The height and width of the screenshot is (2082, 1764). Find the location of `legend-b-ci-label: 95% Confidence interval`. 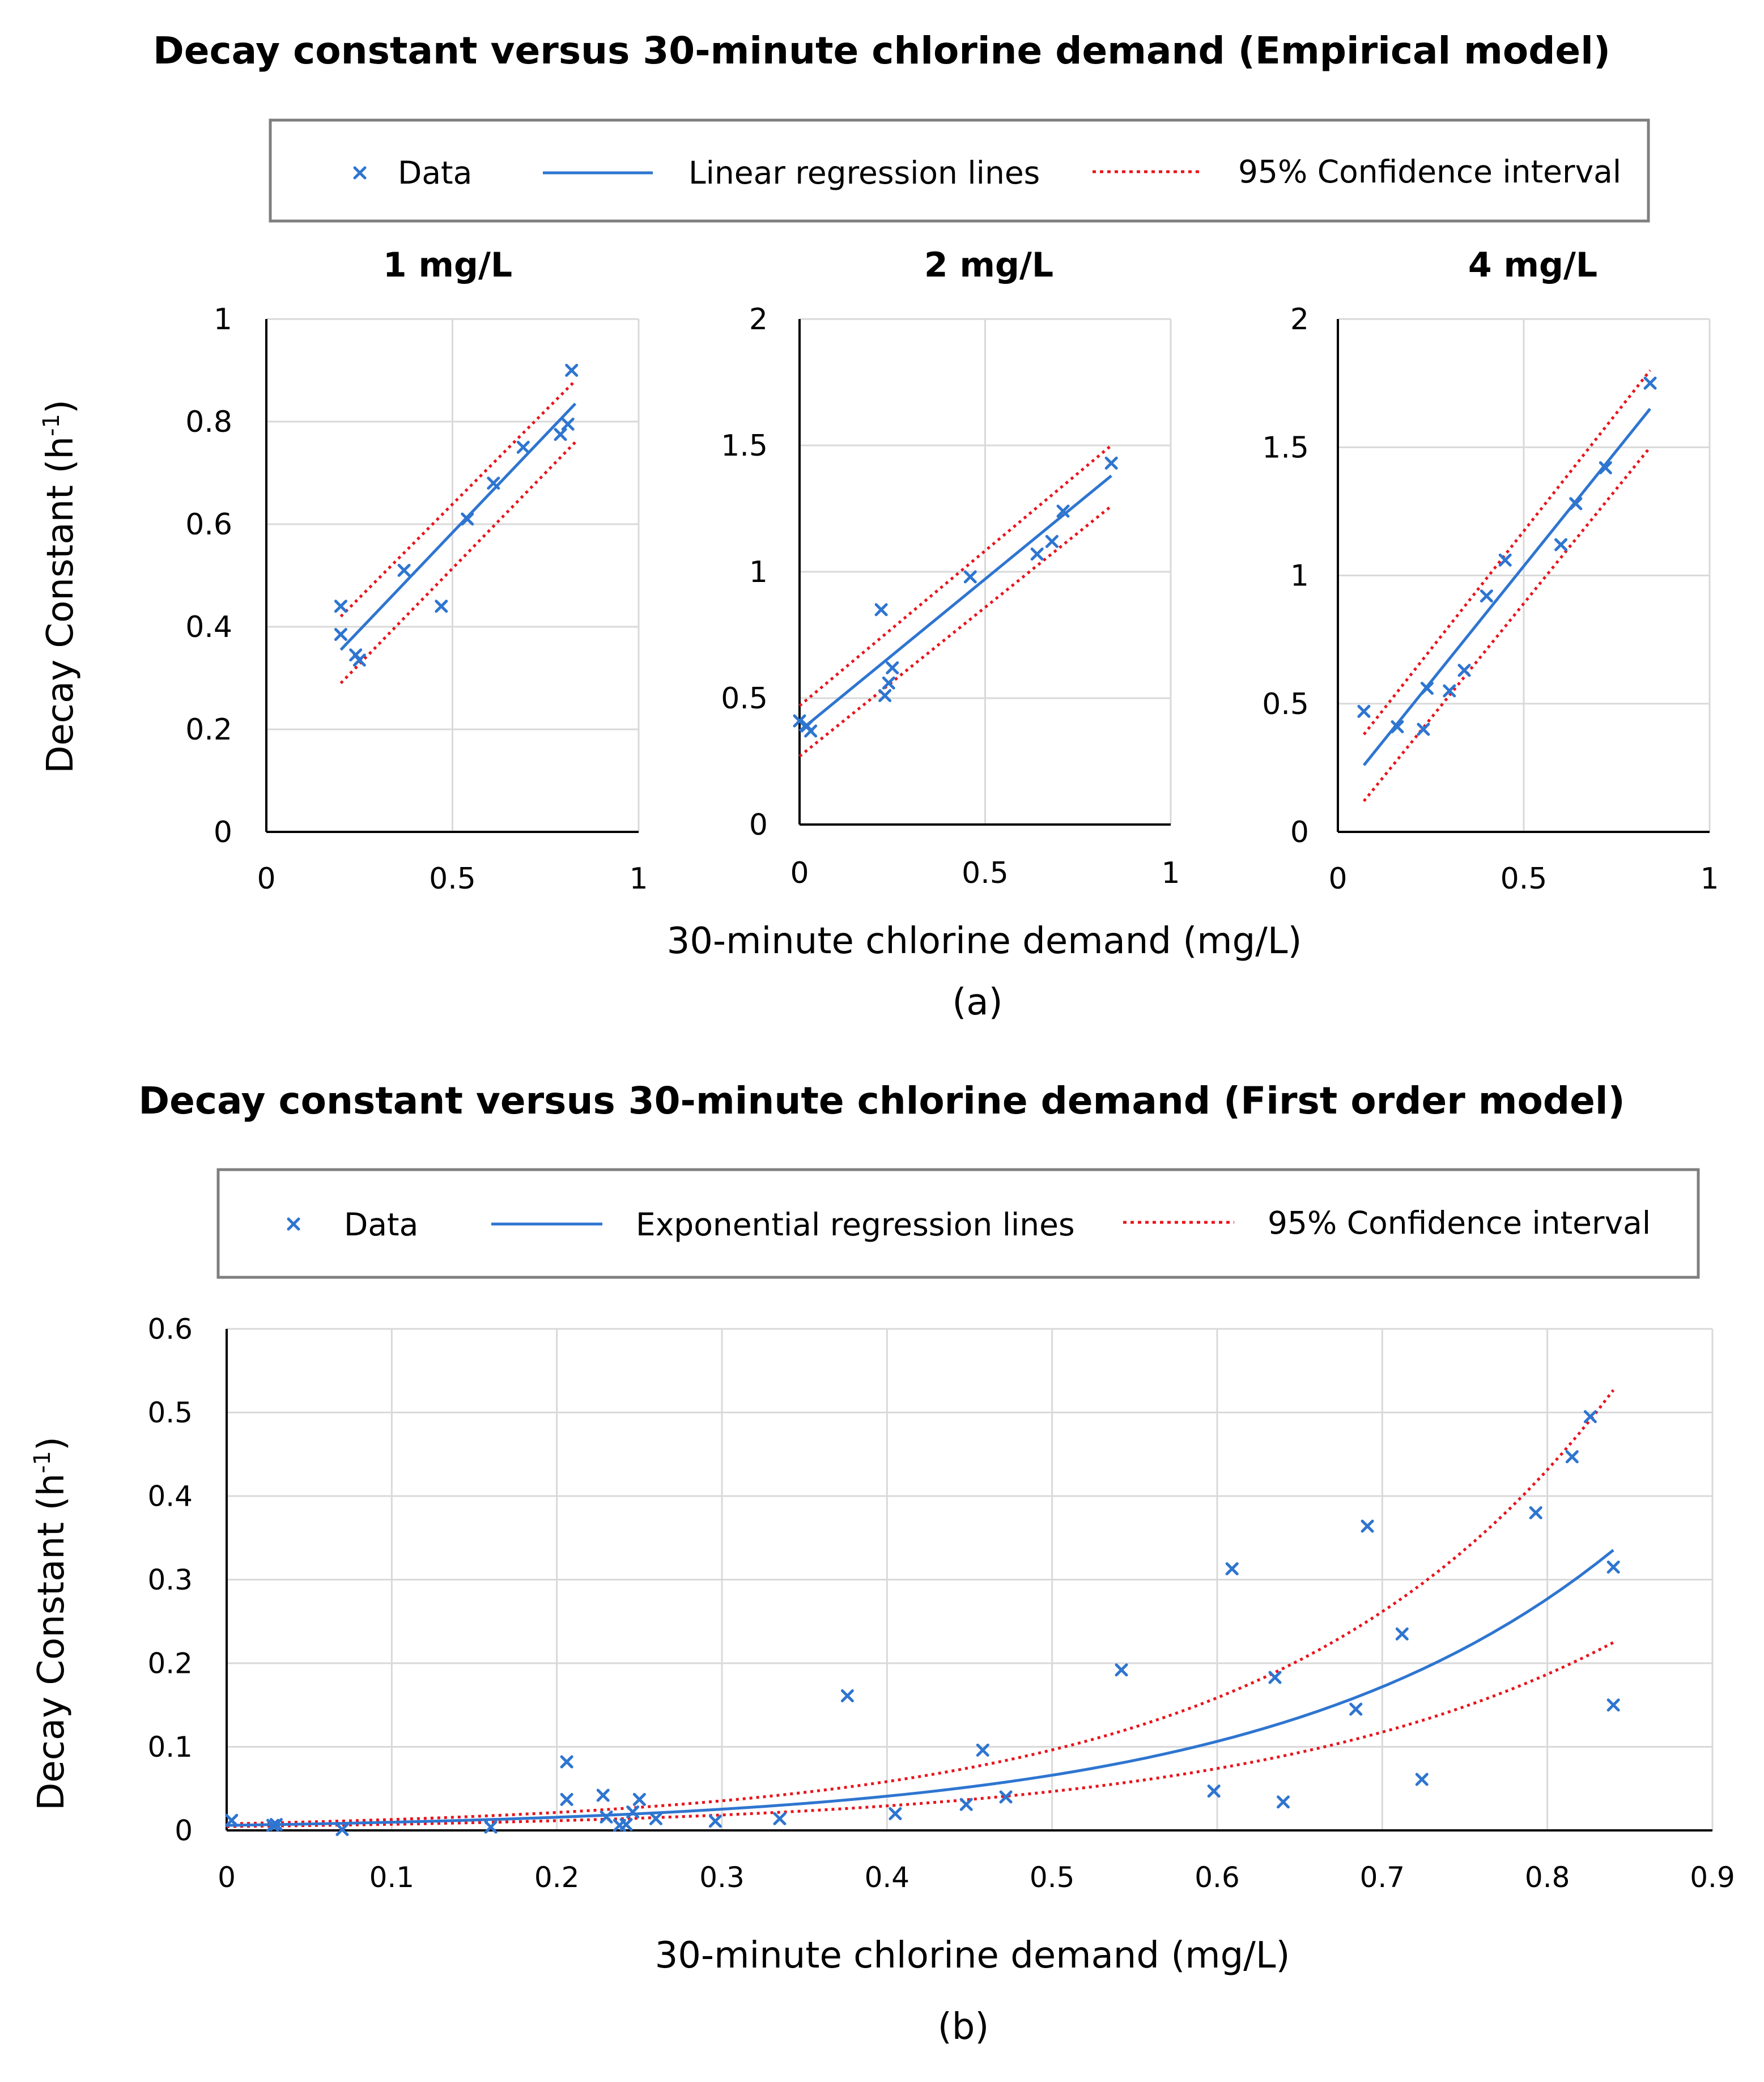

legend-b-ci-label: 95% Confidence interval is located at coordinates (1459, 1223).